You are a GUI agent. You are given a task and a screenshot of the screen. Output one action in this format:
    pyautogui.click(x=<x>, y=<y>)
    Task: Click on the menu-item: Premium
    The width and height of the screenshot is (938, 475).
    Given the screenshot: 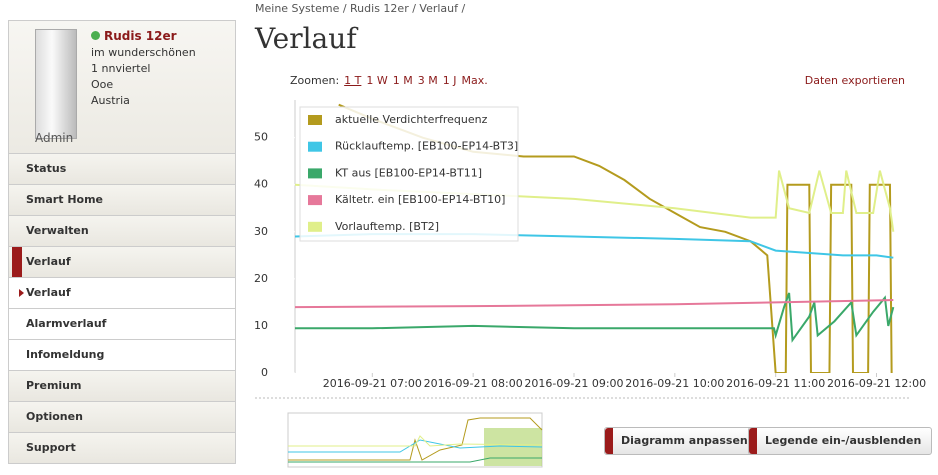 What is the action you would take?
    pyautogui.click(x=122, y=386)
    